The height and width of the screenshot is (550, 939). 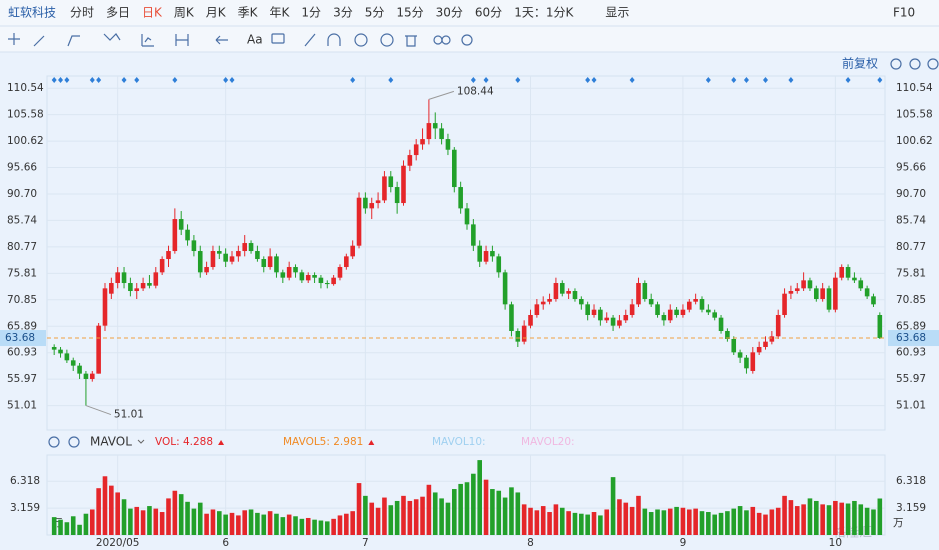 What do you see at coordinates (141, 441) in the screenshot?
I see `dropdown` at bounding box center [141, 441].